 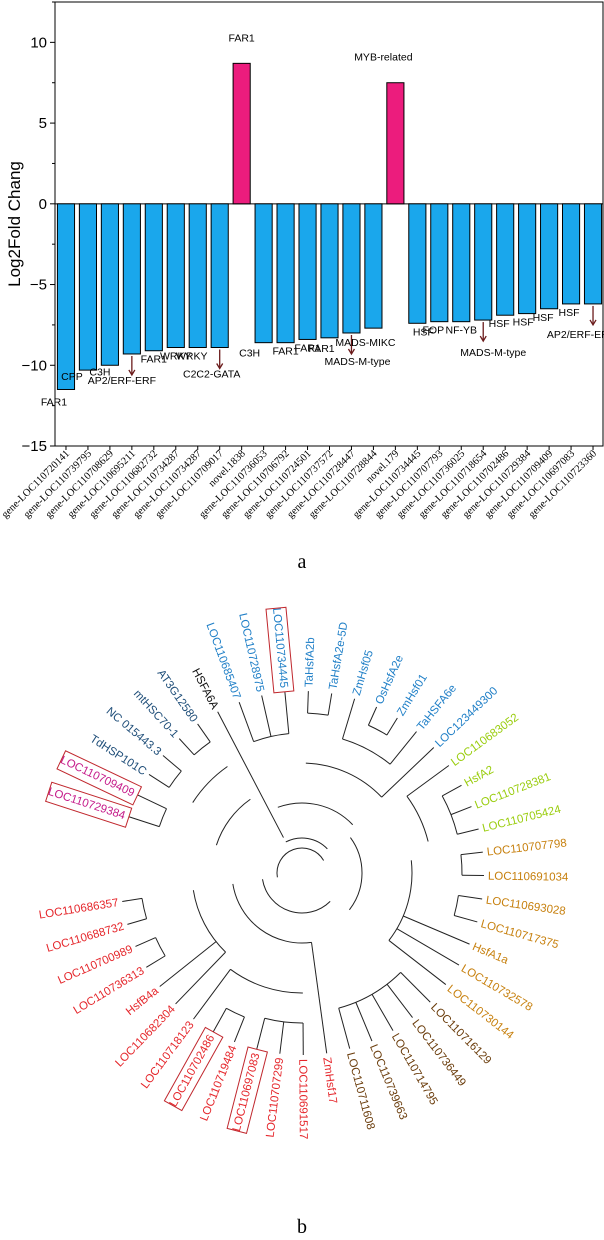 What do you see at coordinates (247, 1092) in the screenshot?
I see `tree-leaf-label: LOC110697083` at bounding box center [247, 1092].